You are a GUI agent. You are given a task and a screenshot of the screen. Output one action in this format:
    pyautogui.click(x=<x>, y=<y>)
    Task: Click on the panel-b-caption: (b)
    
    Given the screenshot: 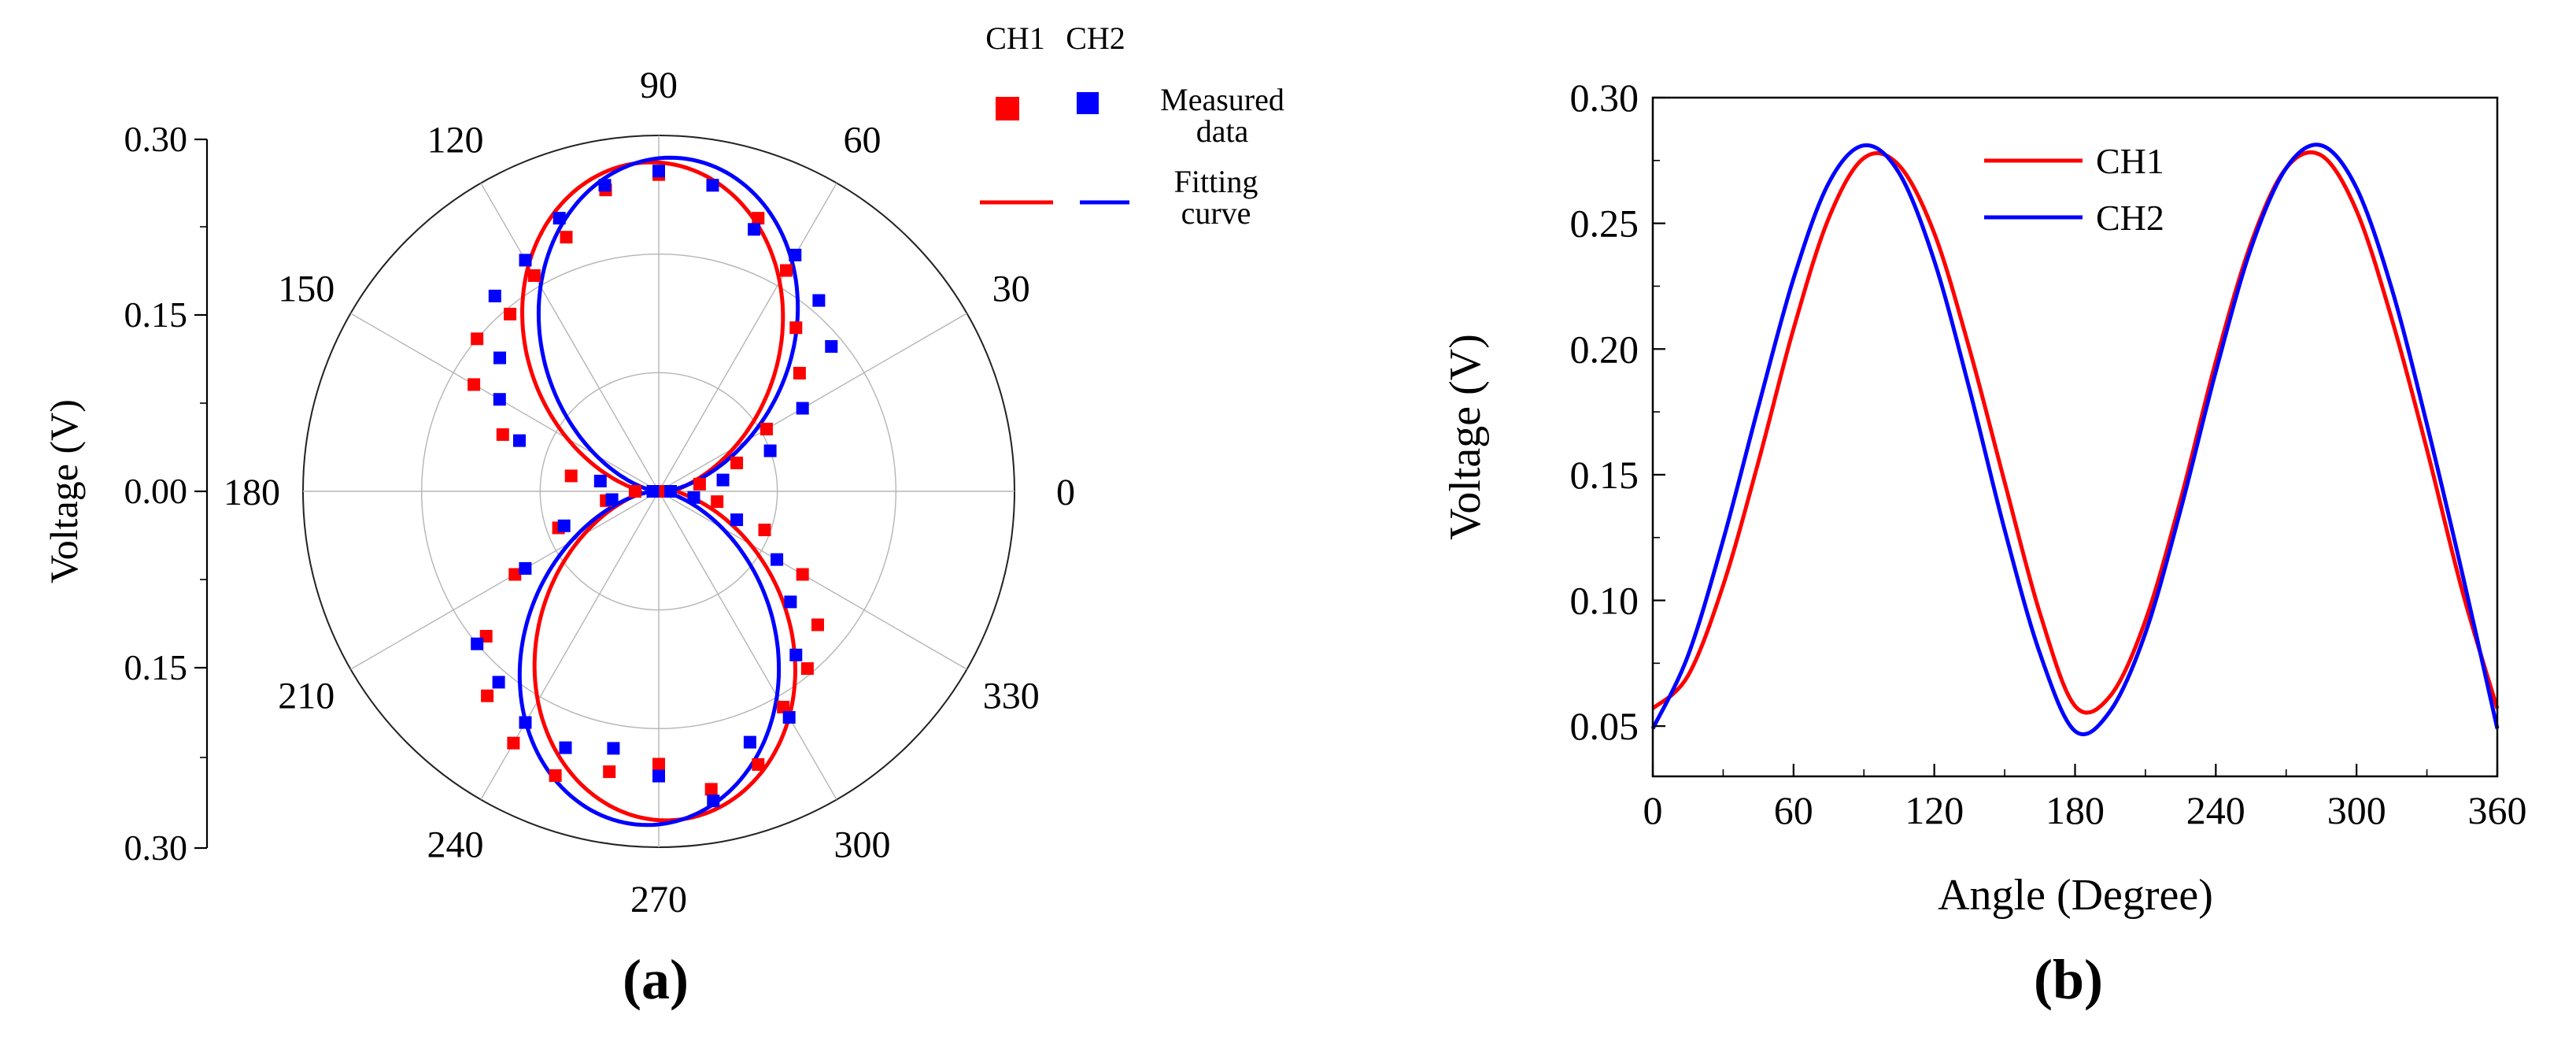 What is the action you would take?
    pyautogui.click(x=2068, y=979)
    